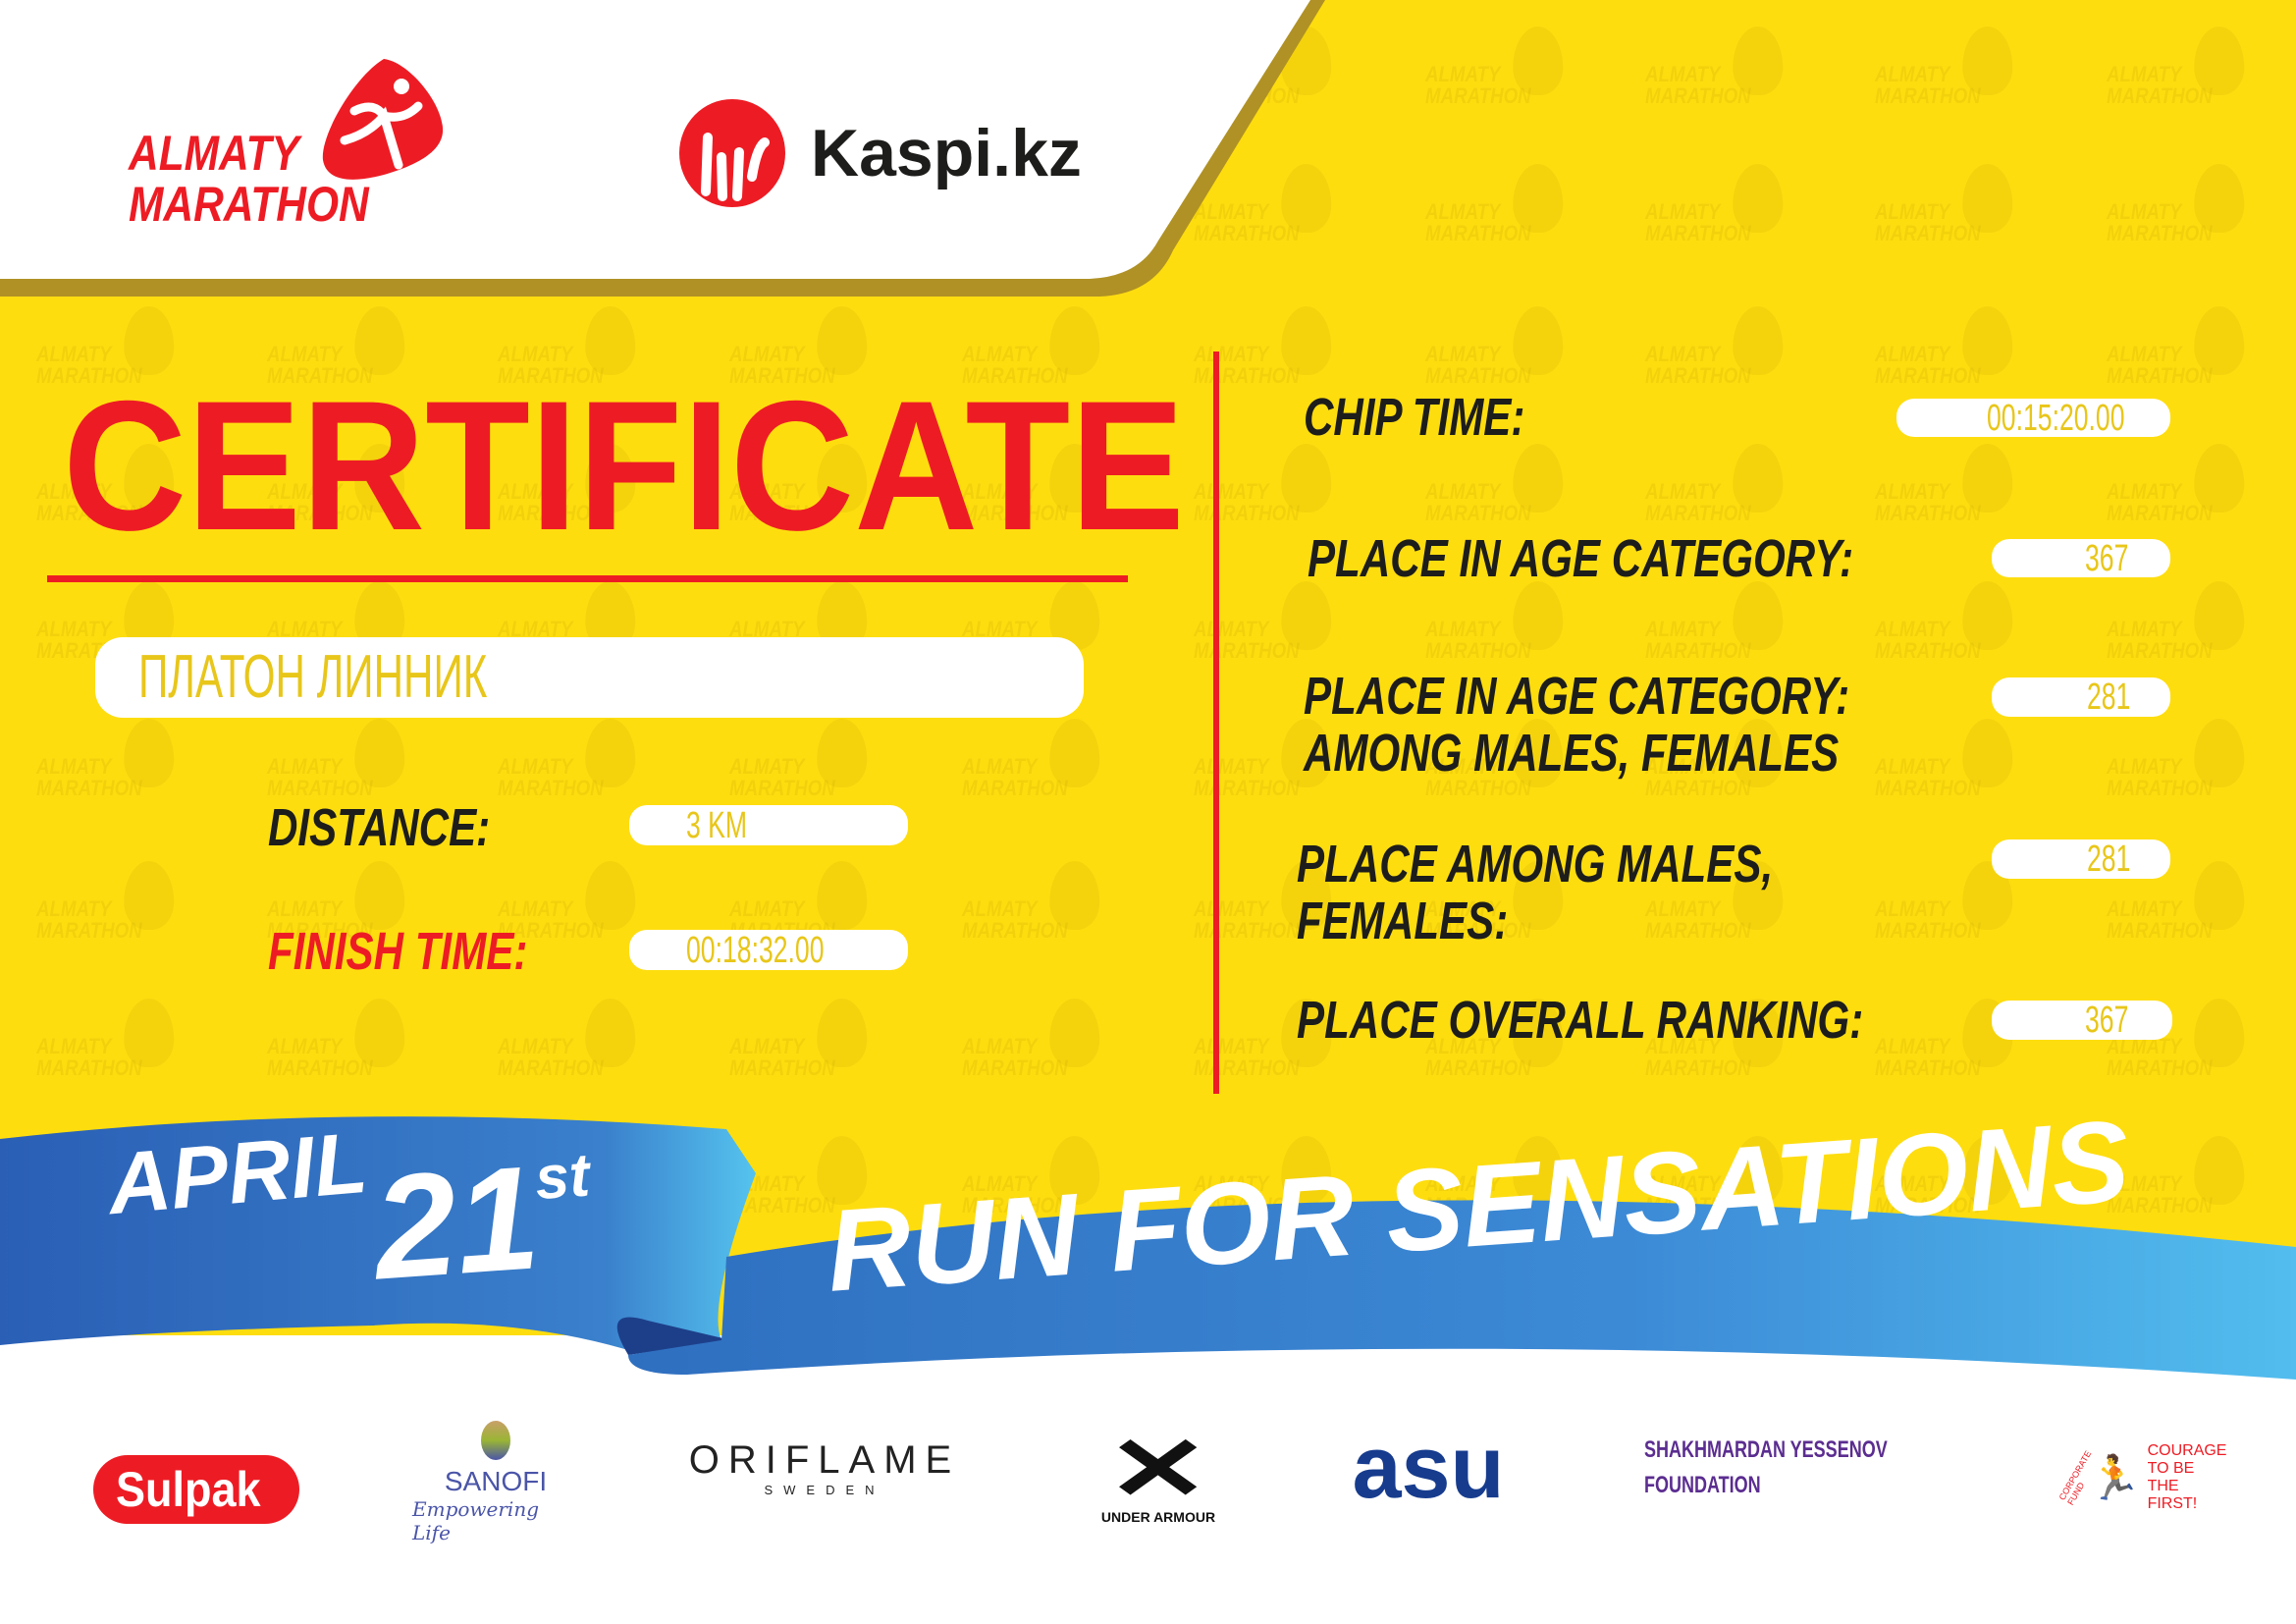  What do you see at coordinates (717, 825) in the screenshot?
I see `distance-value: 3 KM` at bounding box center [717, 825].